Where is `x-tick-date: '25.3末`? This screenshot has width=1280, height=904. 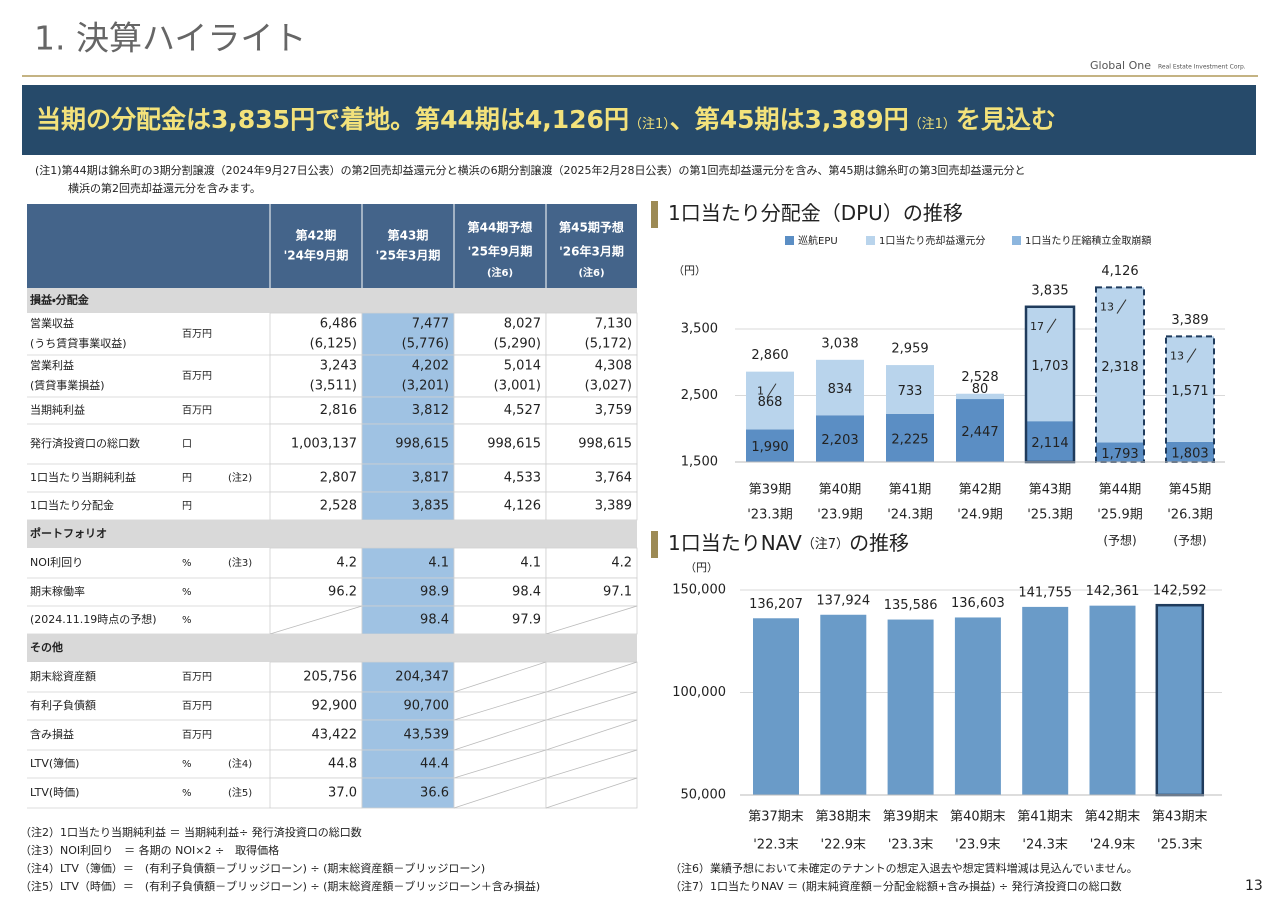
x-tick-date: '25.3末 is located at coordinates (1180, 845).